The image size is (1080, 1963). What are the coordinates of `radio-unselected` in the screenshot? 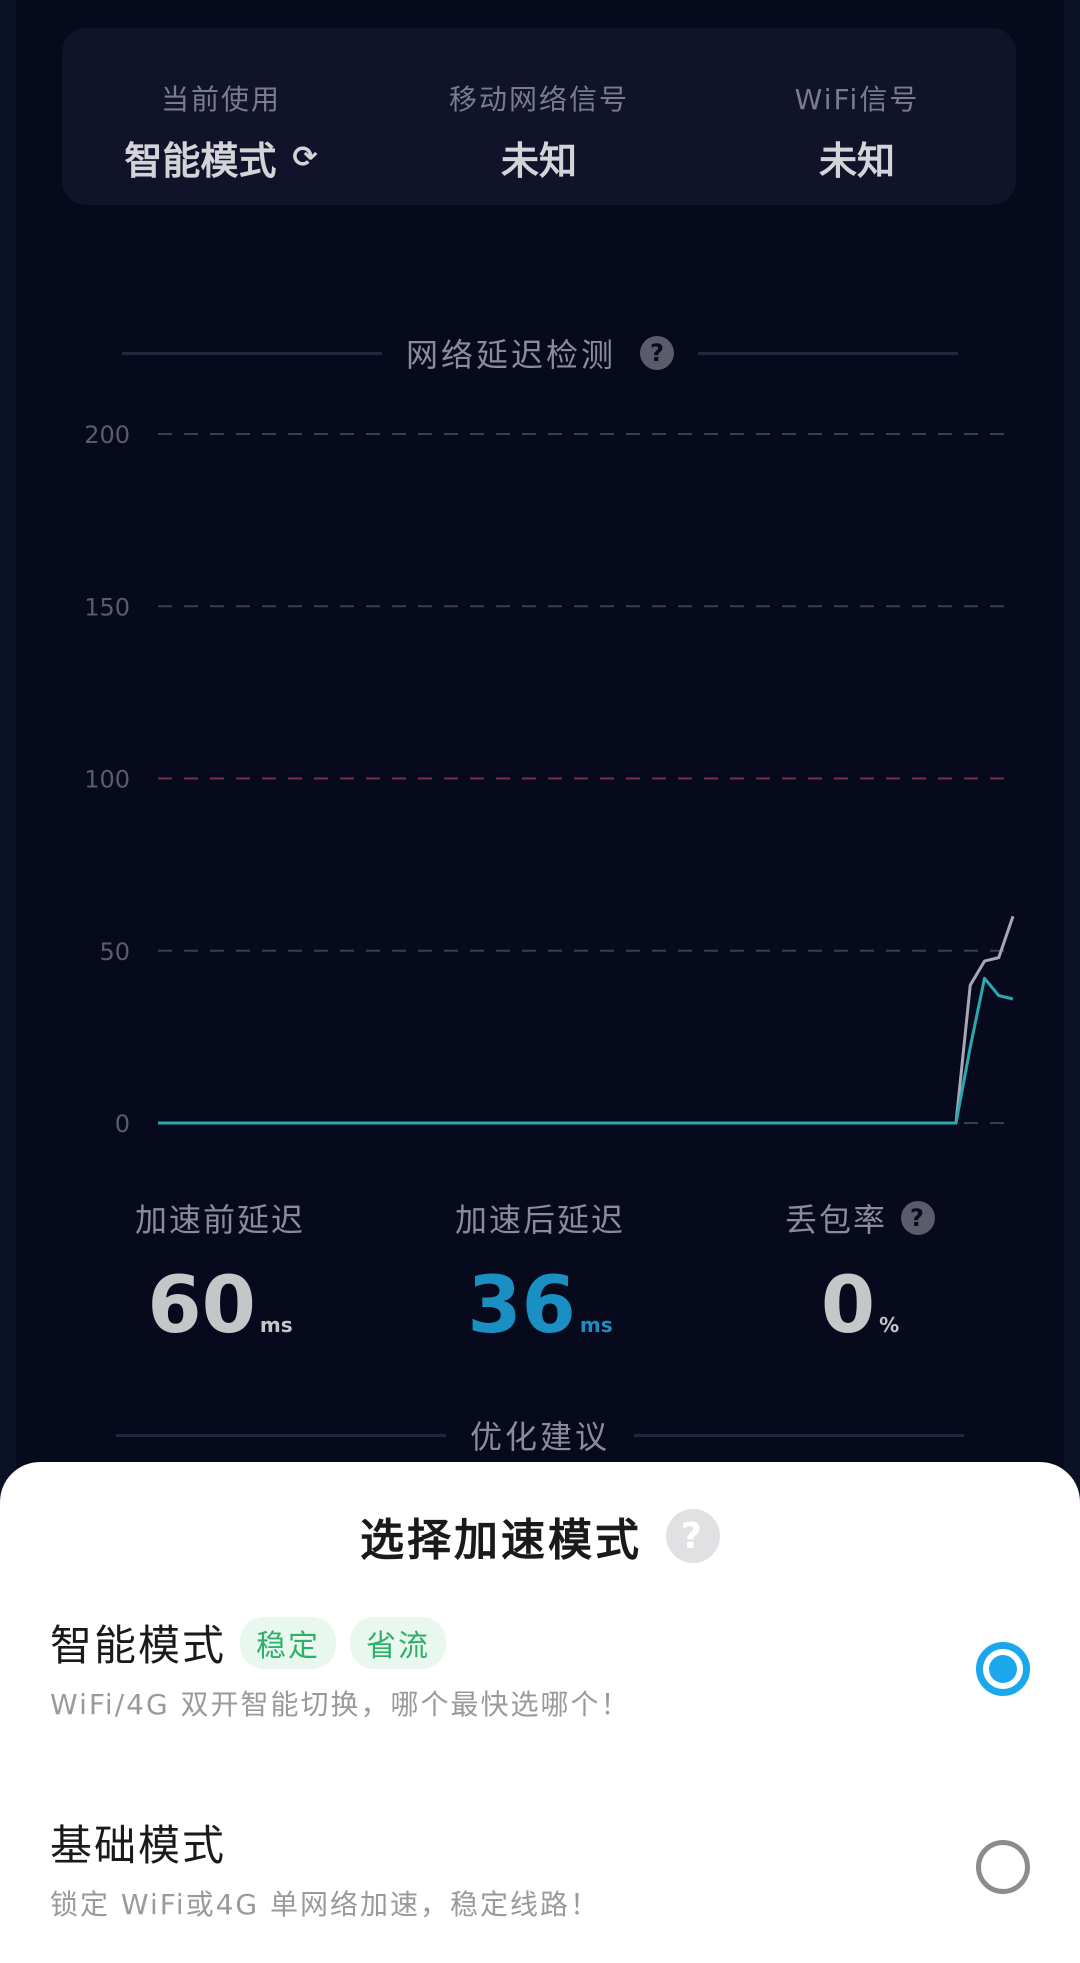 It's located at (1003, 1867).